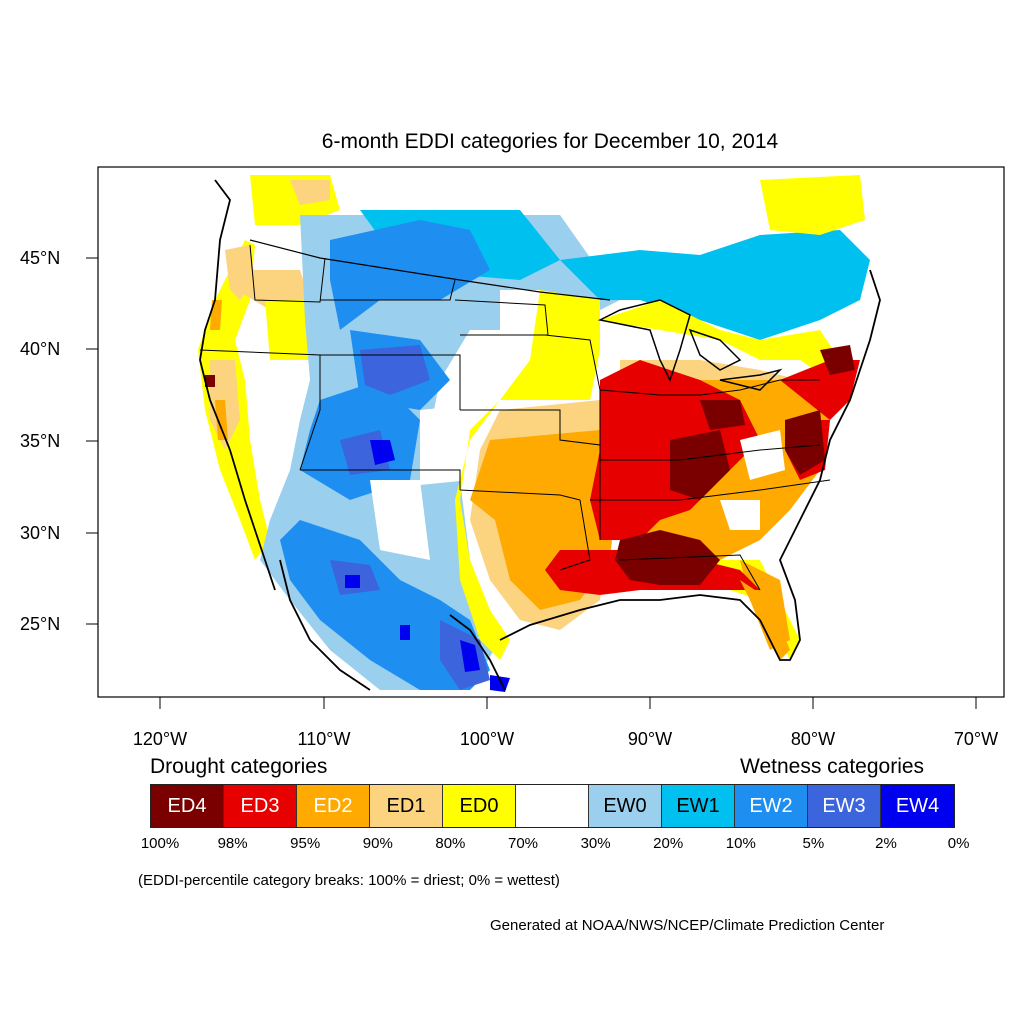 The height and width of the screenshot is (1024, 1024). I want to click on legend-swatch-ed2: ED2, so click(333, 806).